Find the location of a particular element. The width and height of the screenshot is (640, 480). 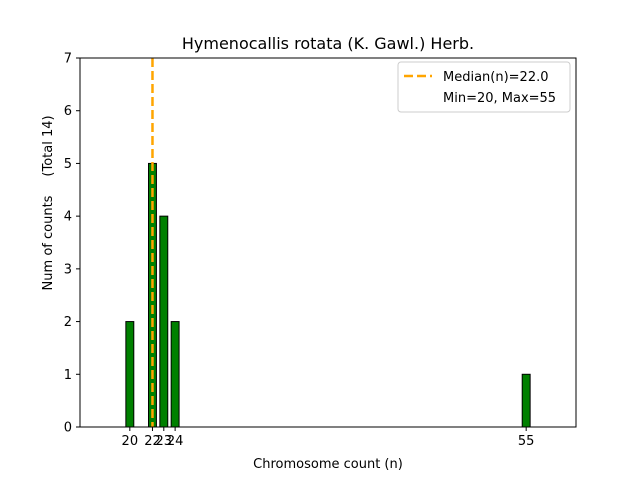

legend: Median(n)=22.0 Min=20, Max=55 is located at coordinates (484, 87).